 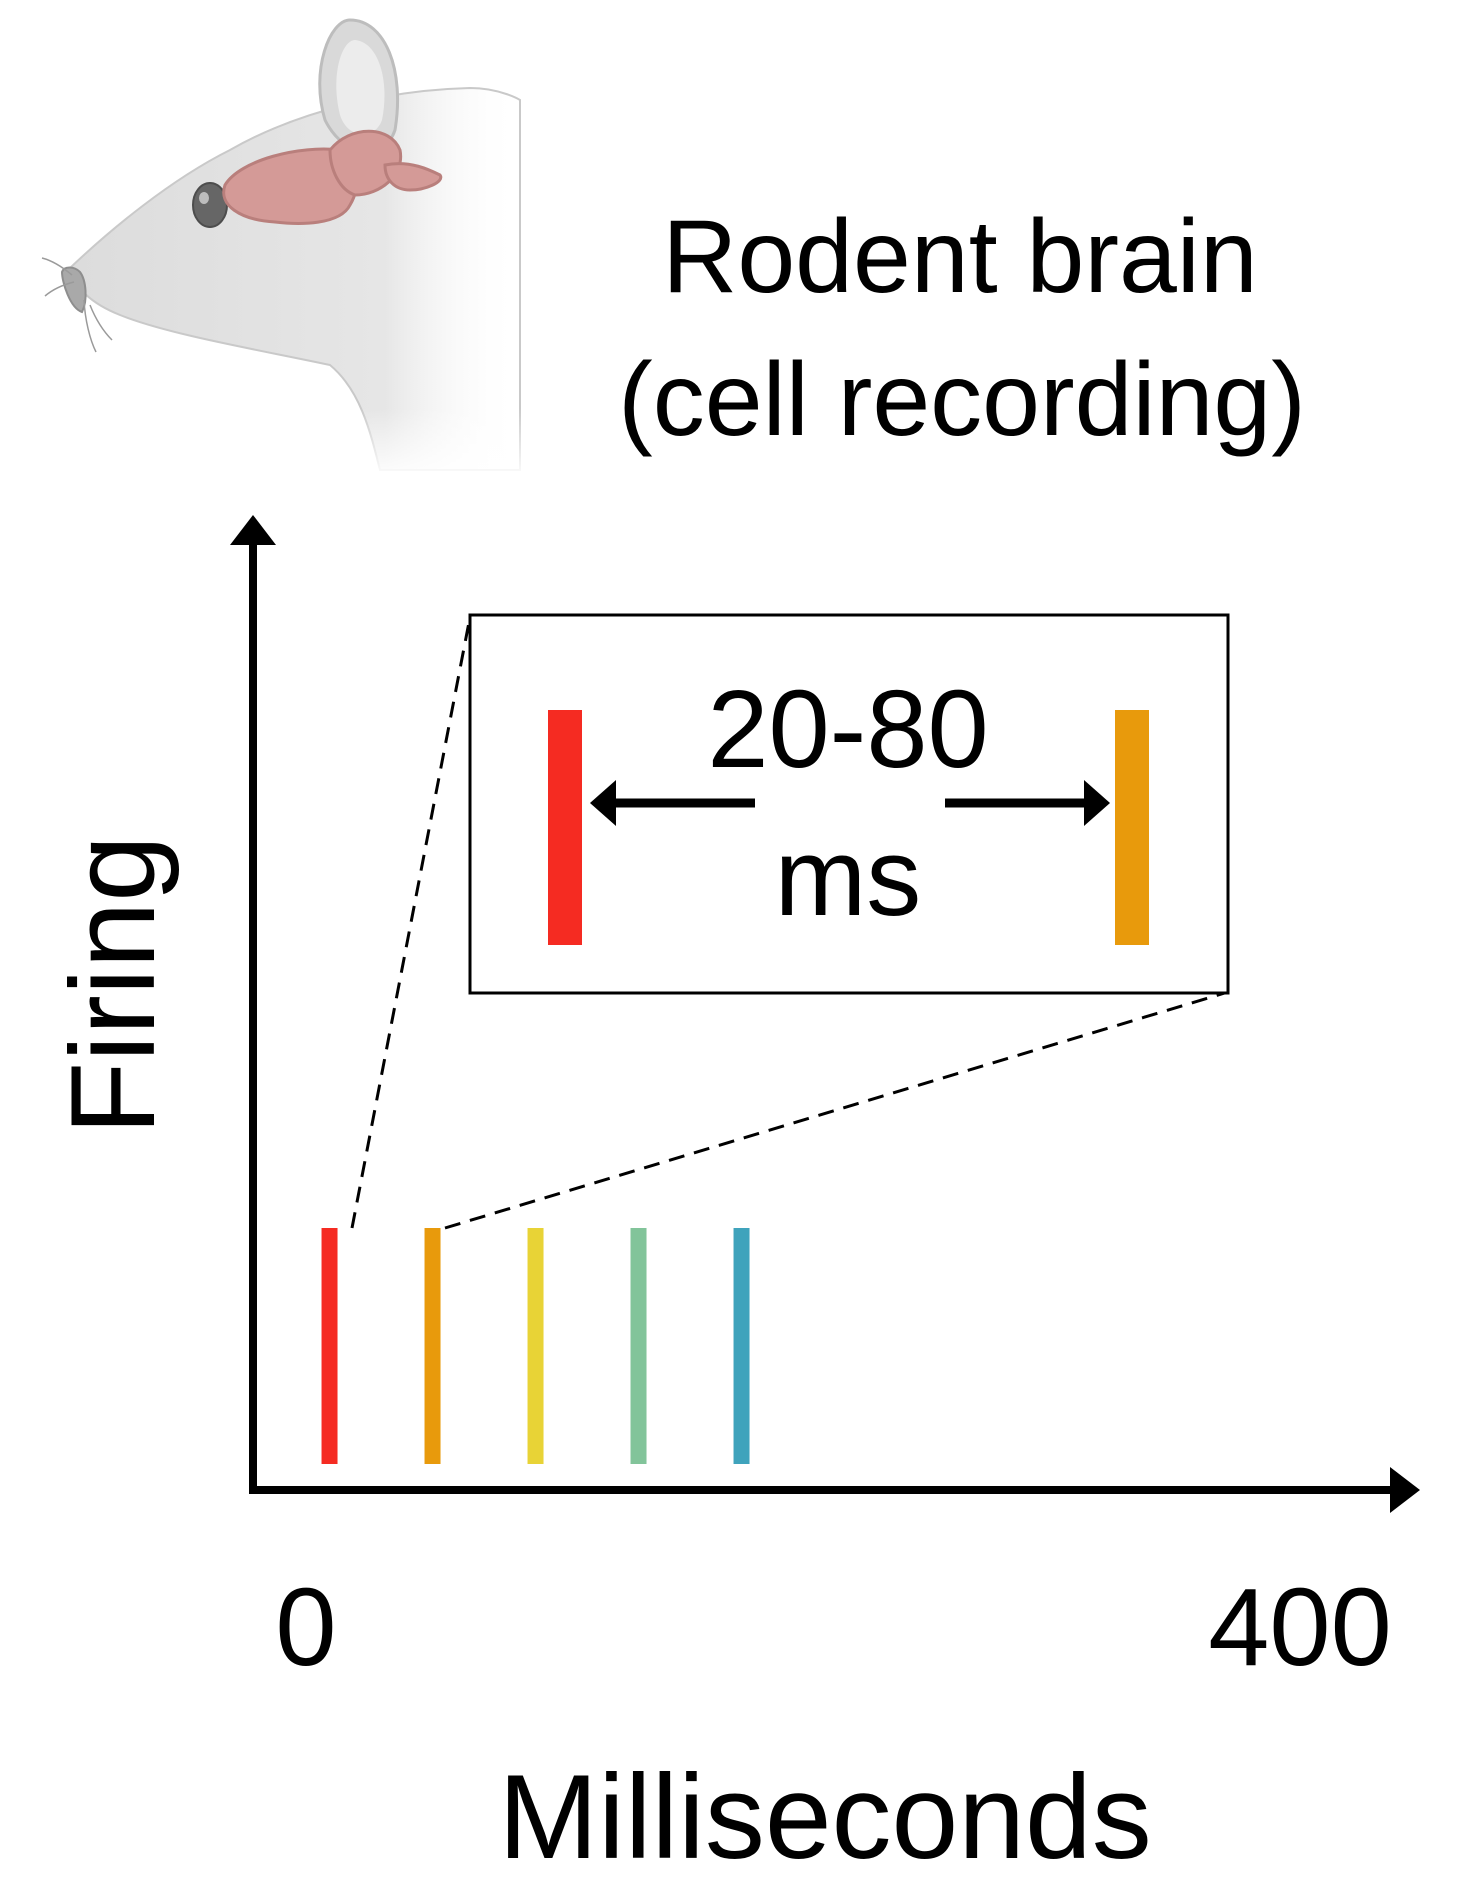 I want to click on mouse-ear-inner, so click(x=360, y=87).